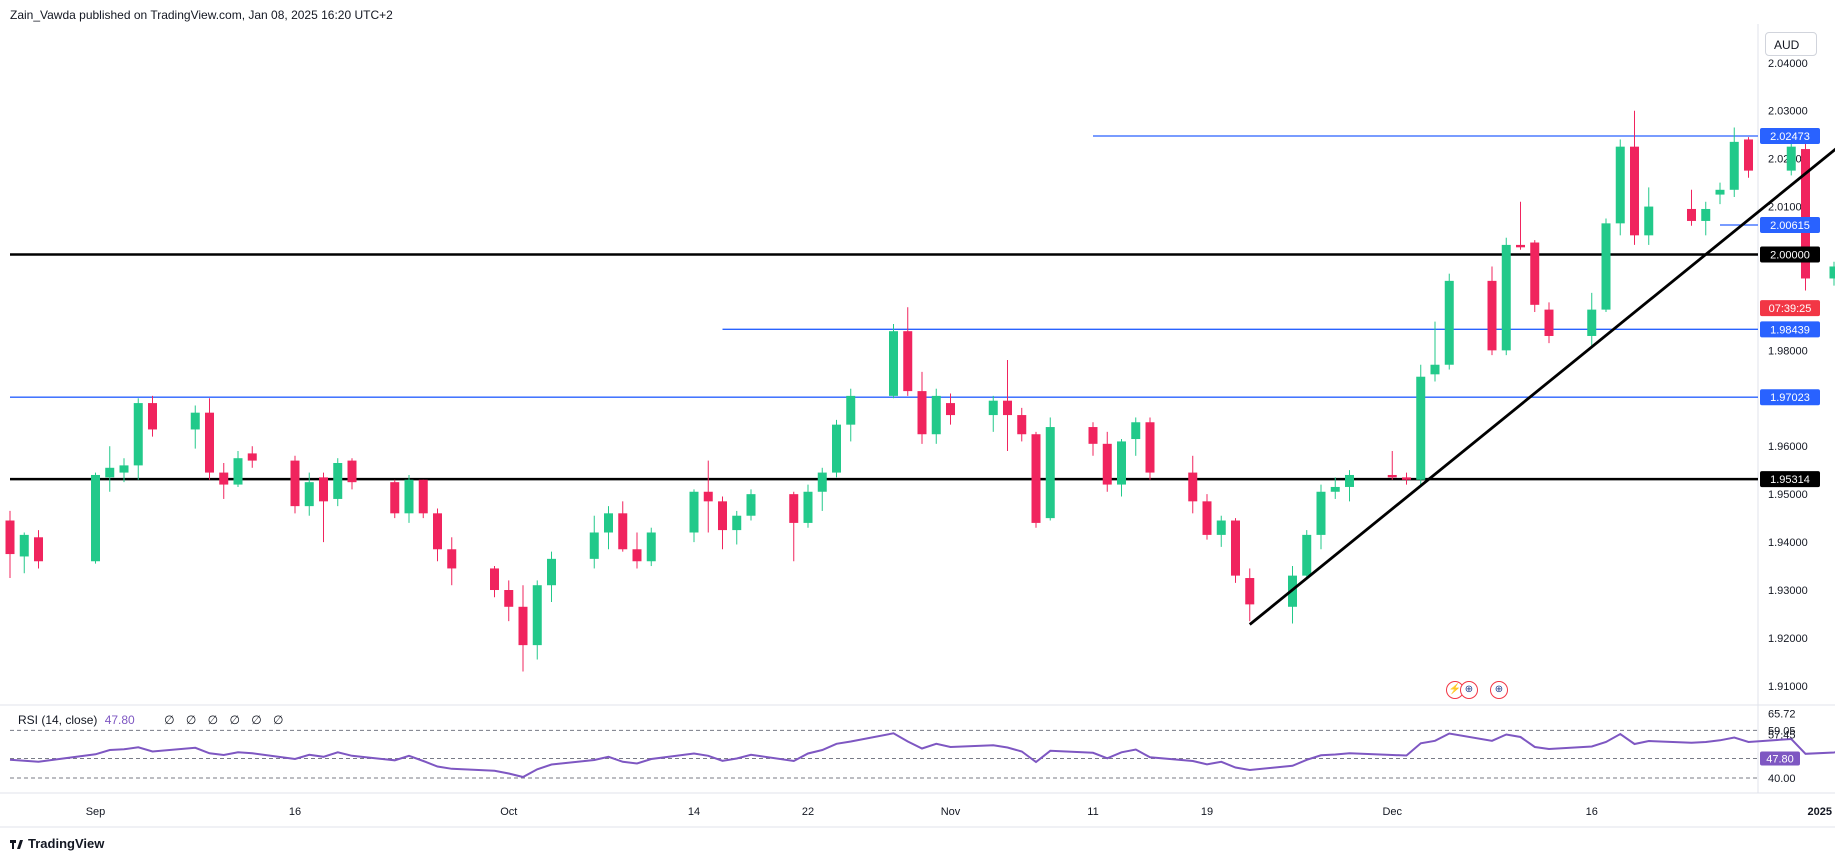 The image size is (1835, 861). I want to click on rsi-axis-label: 65.72, so click(1782, 715).